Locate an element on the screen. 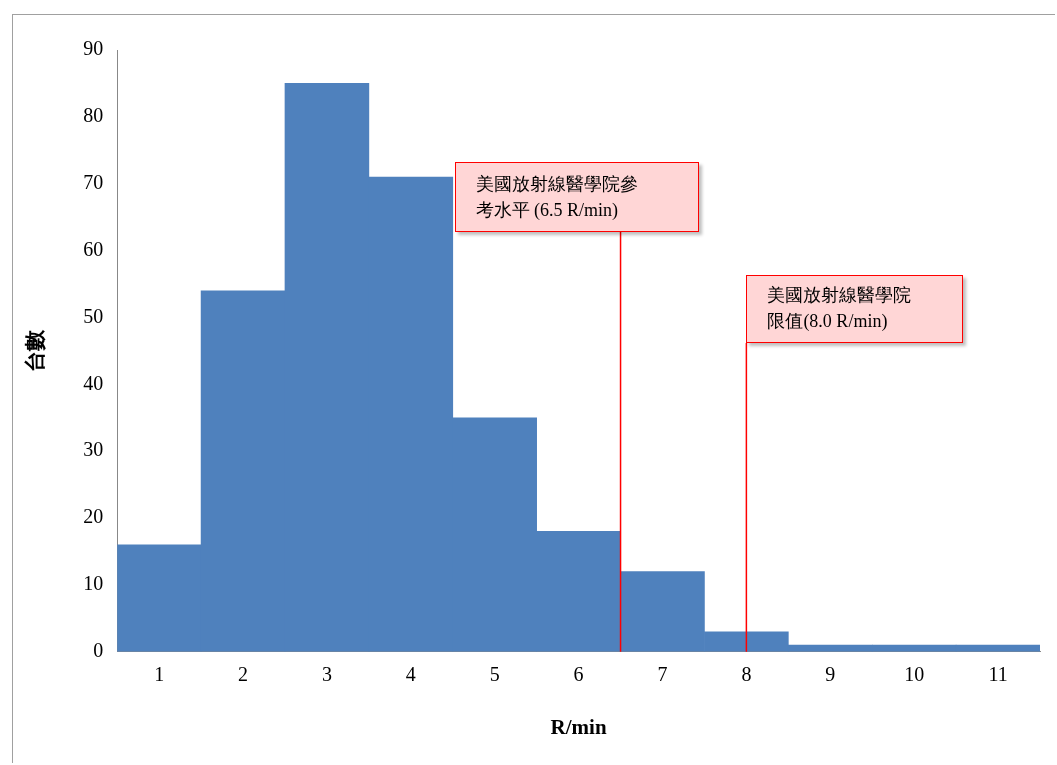 The image size is (1057, 765). x-tick-label: 3 is located at coordinates (326, 674).